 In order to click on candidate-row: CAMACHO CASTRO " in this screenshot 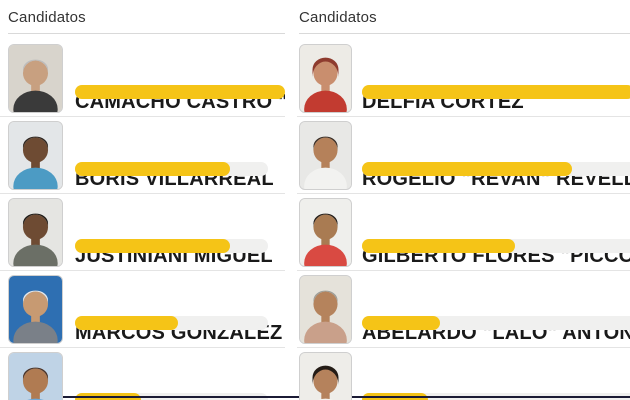, I will do `click(142, 78)`.